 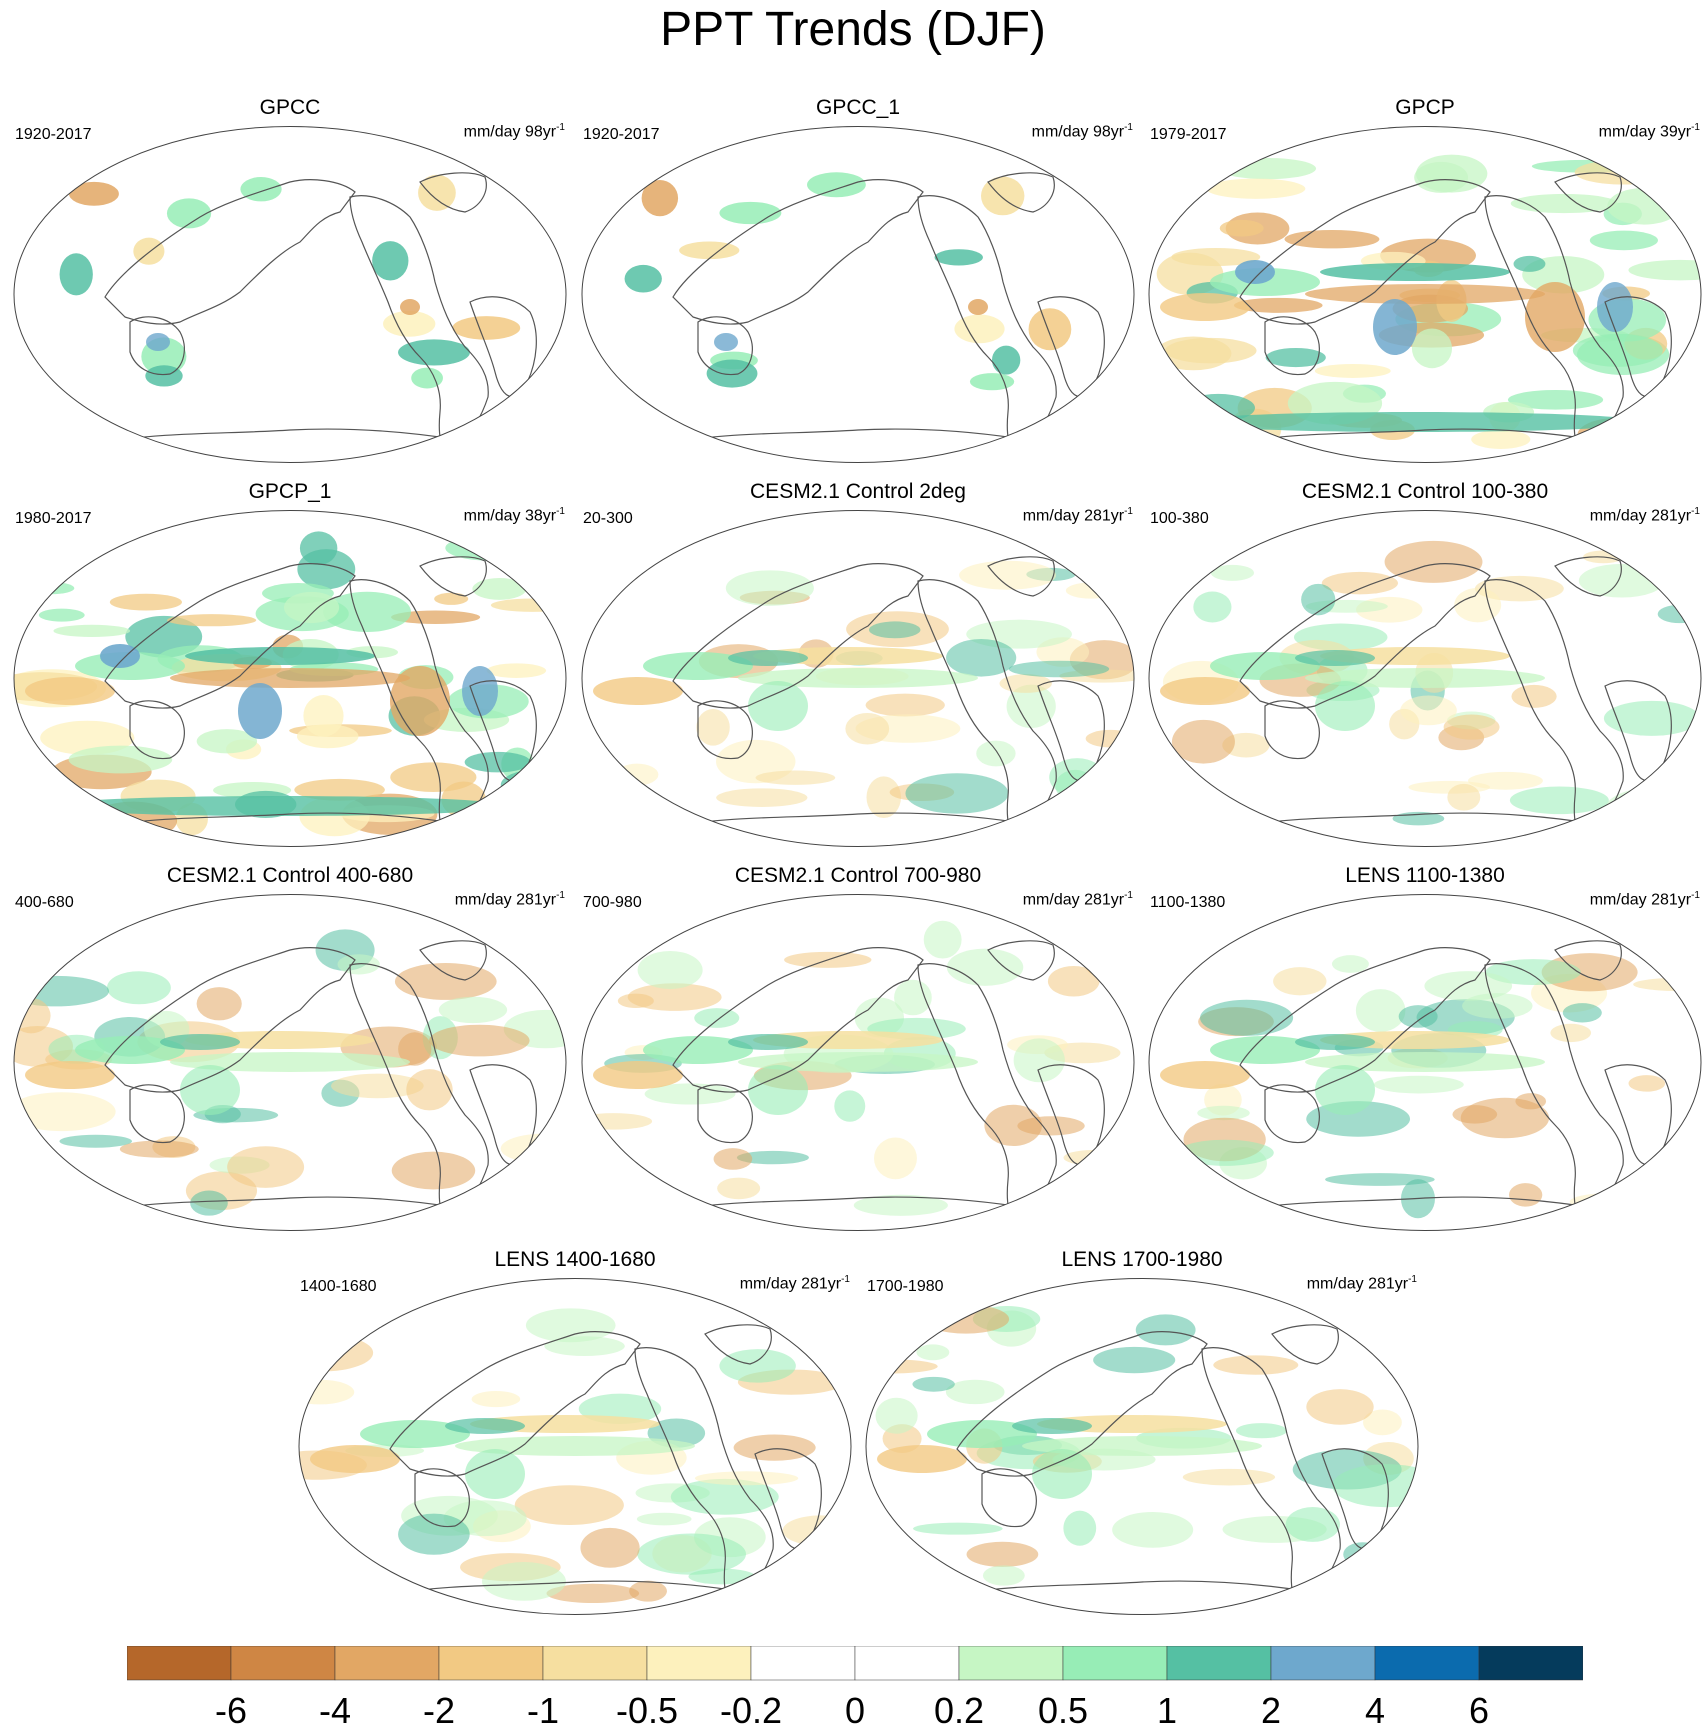 I want to click on panel-period: 20-300, so click(x=608, y=518).